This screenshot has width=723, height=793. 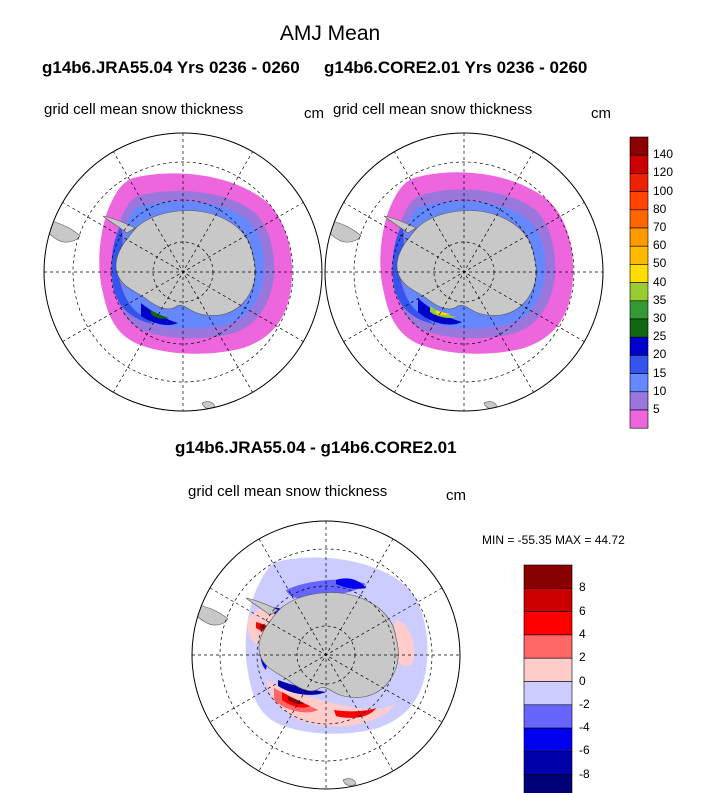 I want to click on mean-colorbar-label: 50, so click(x=660, y=263).